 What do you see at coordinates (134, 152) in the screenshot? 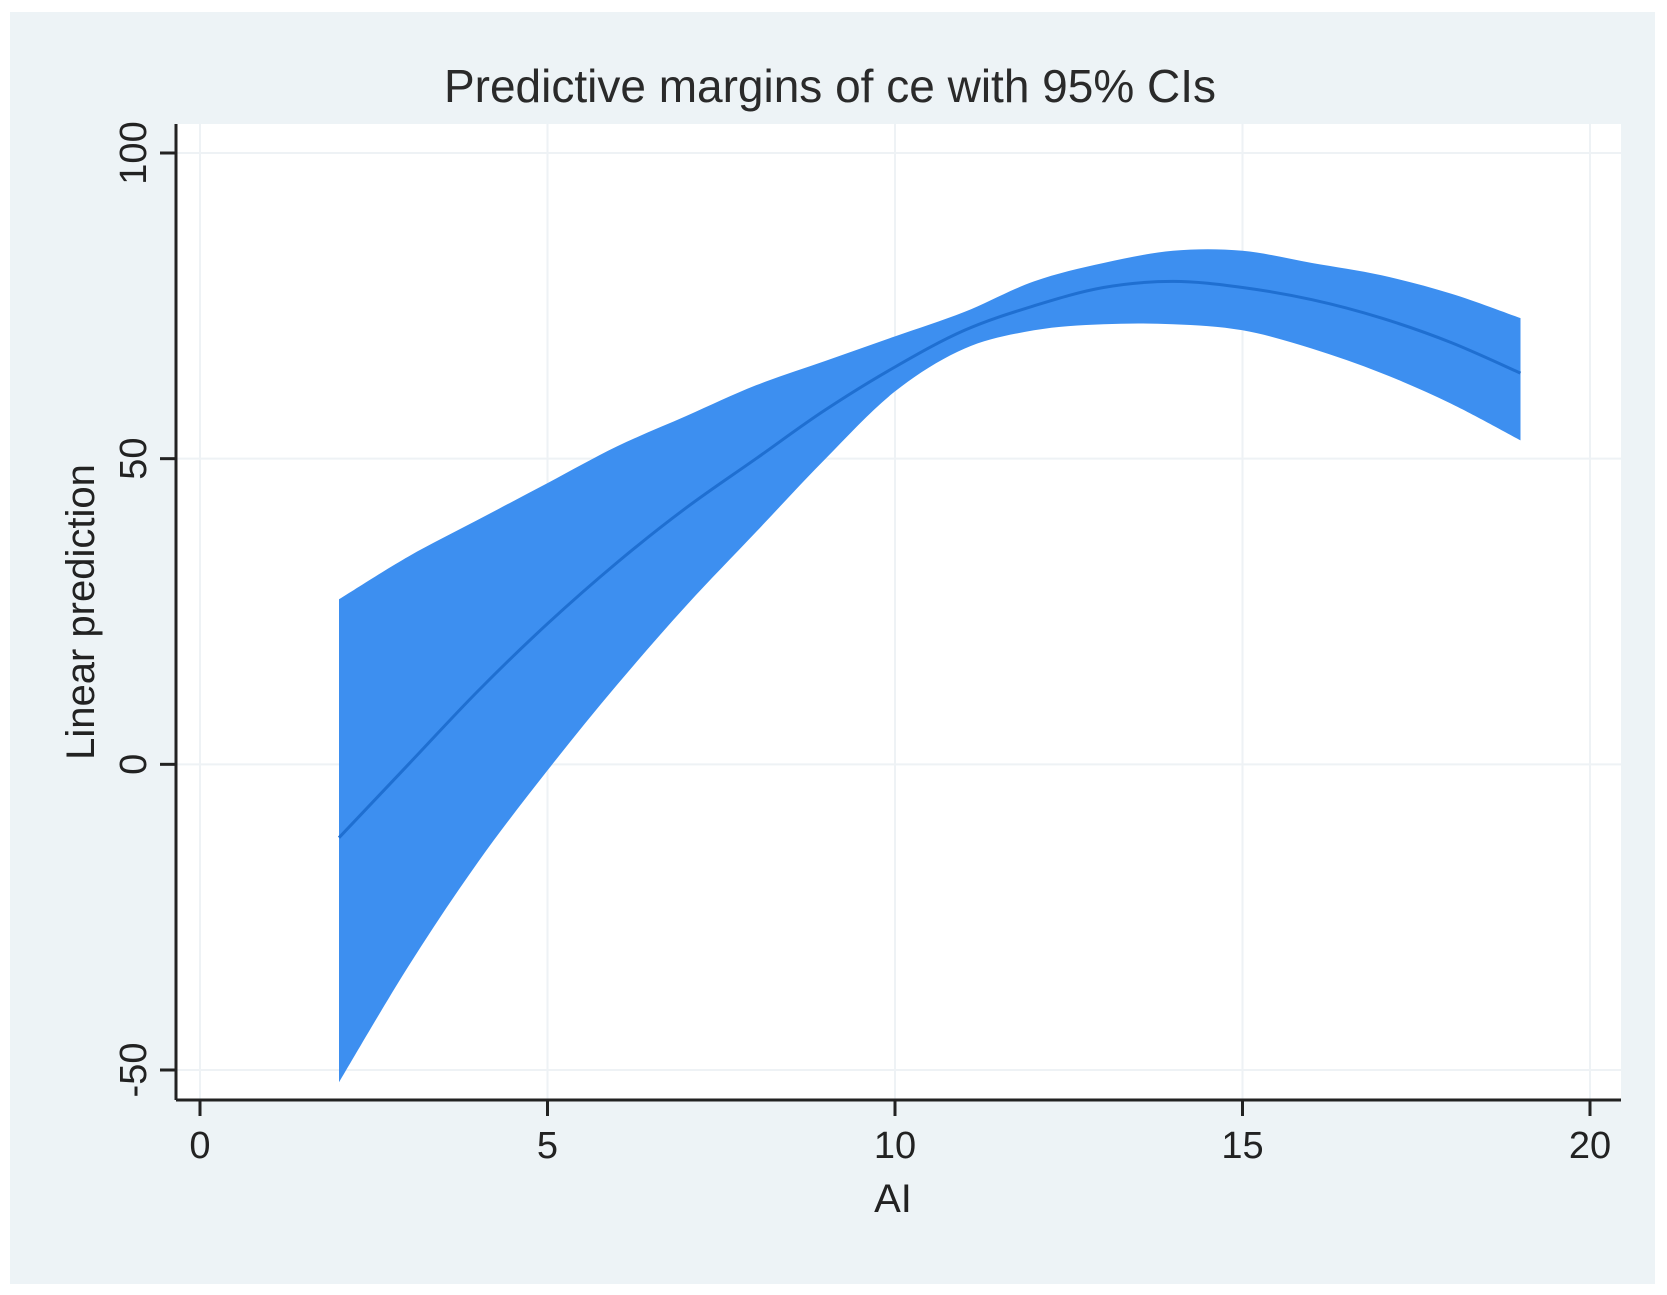
I see `y-tick-label: 100` at bounding box center [134, 152].